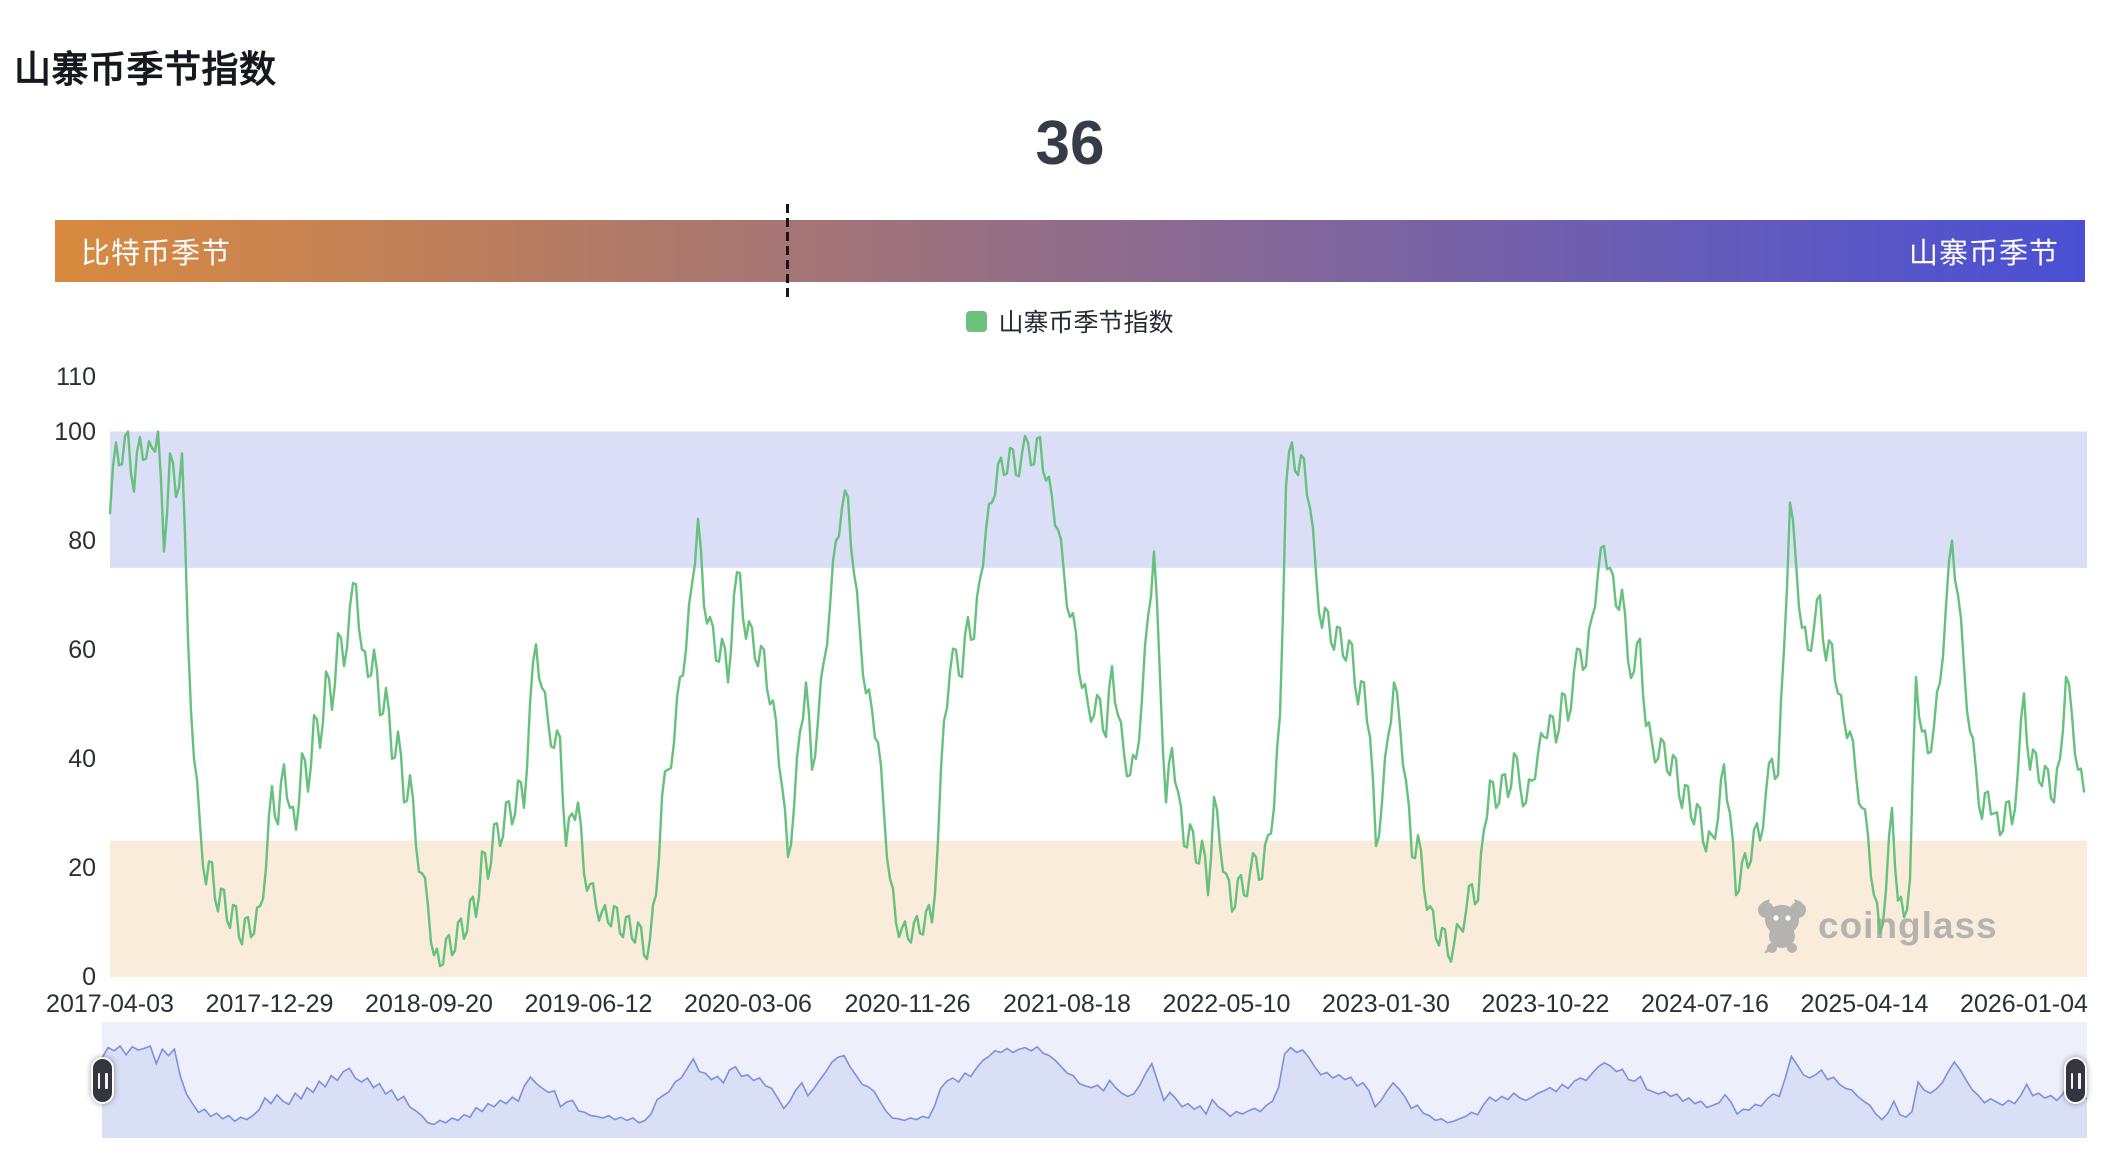  What do you see at coordinates (1226, 1004) in the screenshot?
I see `x-tick-label: 2022-05-10` at bounding box center [1226, 1004].